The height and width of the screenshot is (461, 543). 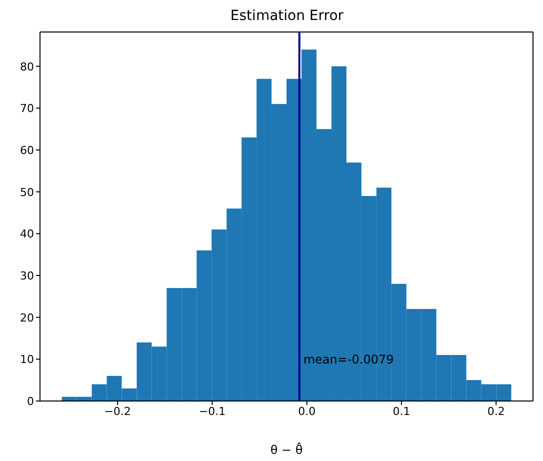 I want to click on y-tick-label: 80, so click(x=27, y=67).